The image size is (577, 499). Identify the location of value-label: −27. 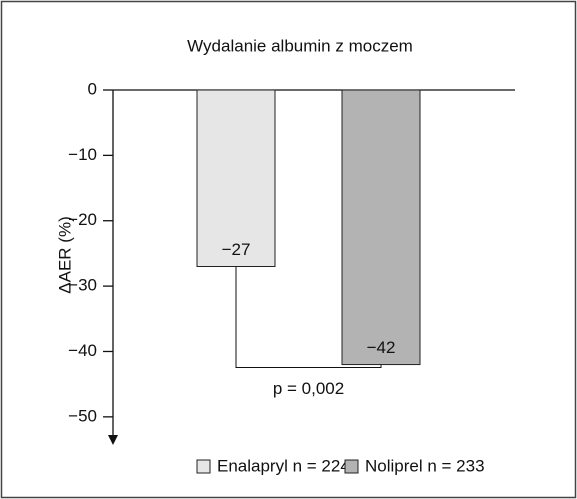
(236, 249).